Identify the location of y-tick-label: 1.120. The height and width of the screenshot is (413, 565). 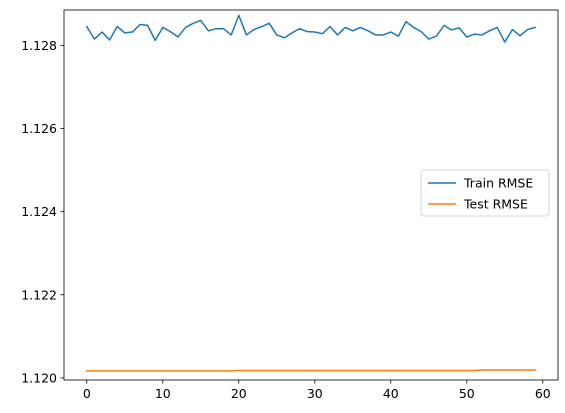
(39, 377).